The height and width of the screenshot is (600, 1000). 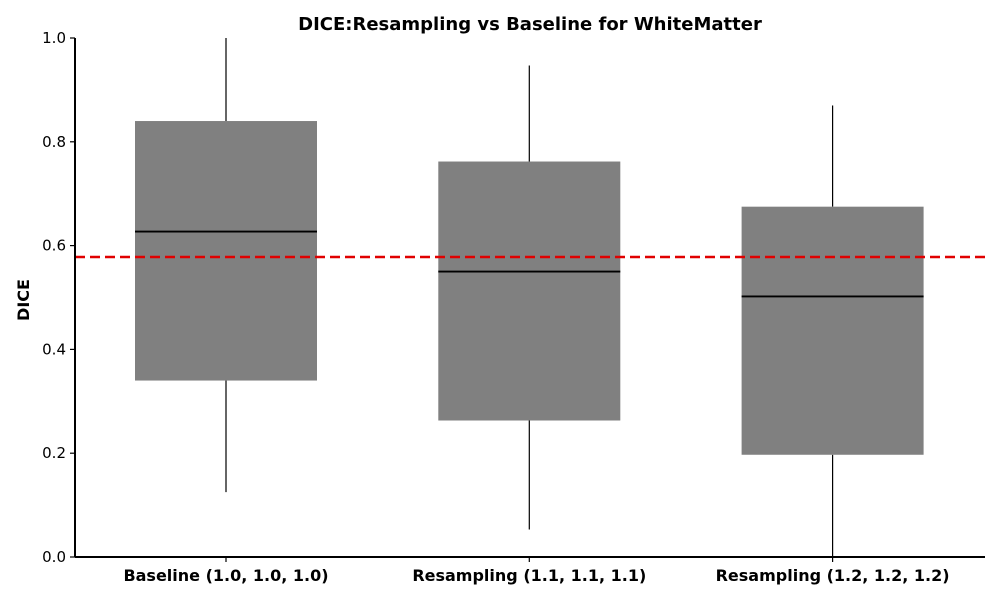 I want to click on y-tick-label-1: 0.0, so click(x=54, y=557).